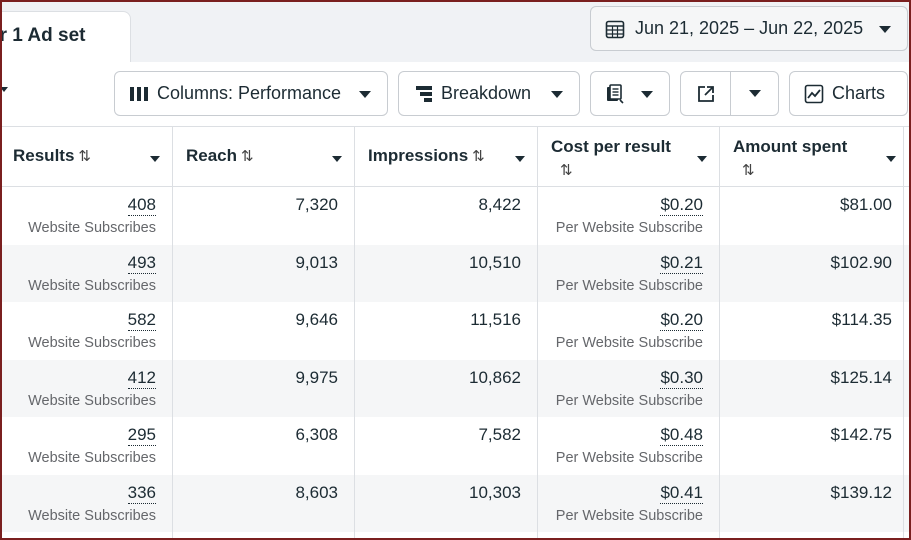 The height and width of the screenshot is (540, 911). What do you see at coordinates (141, 493) in the screenshot?
I see `results-value: 336` at bounding box center [141, 493].